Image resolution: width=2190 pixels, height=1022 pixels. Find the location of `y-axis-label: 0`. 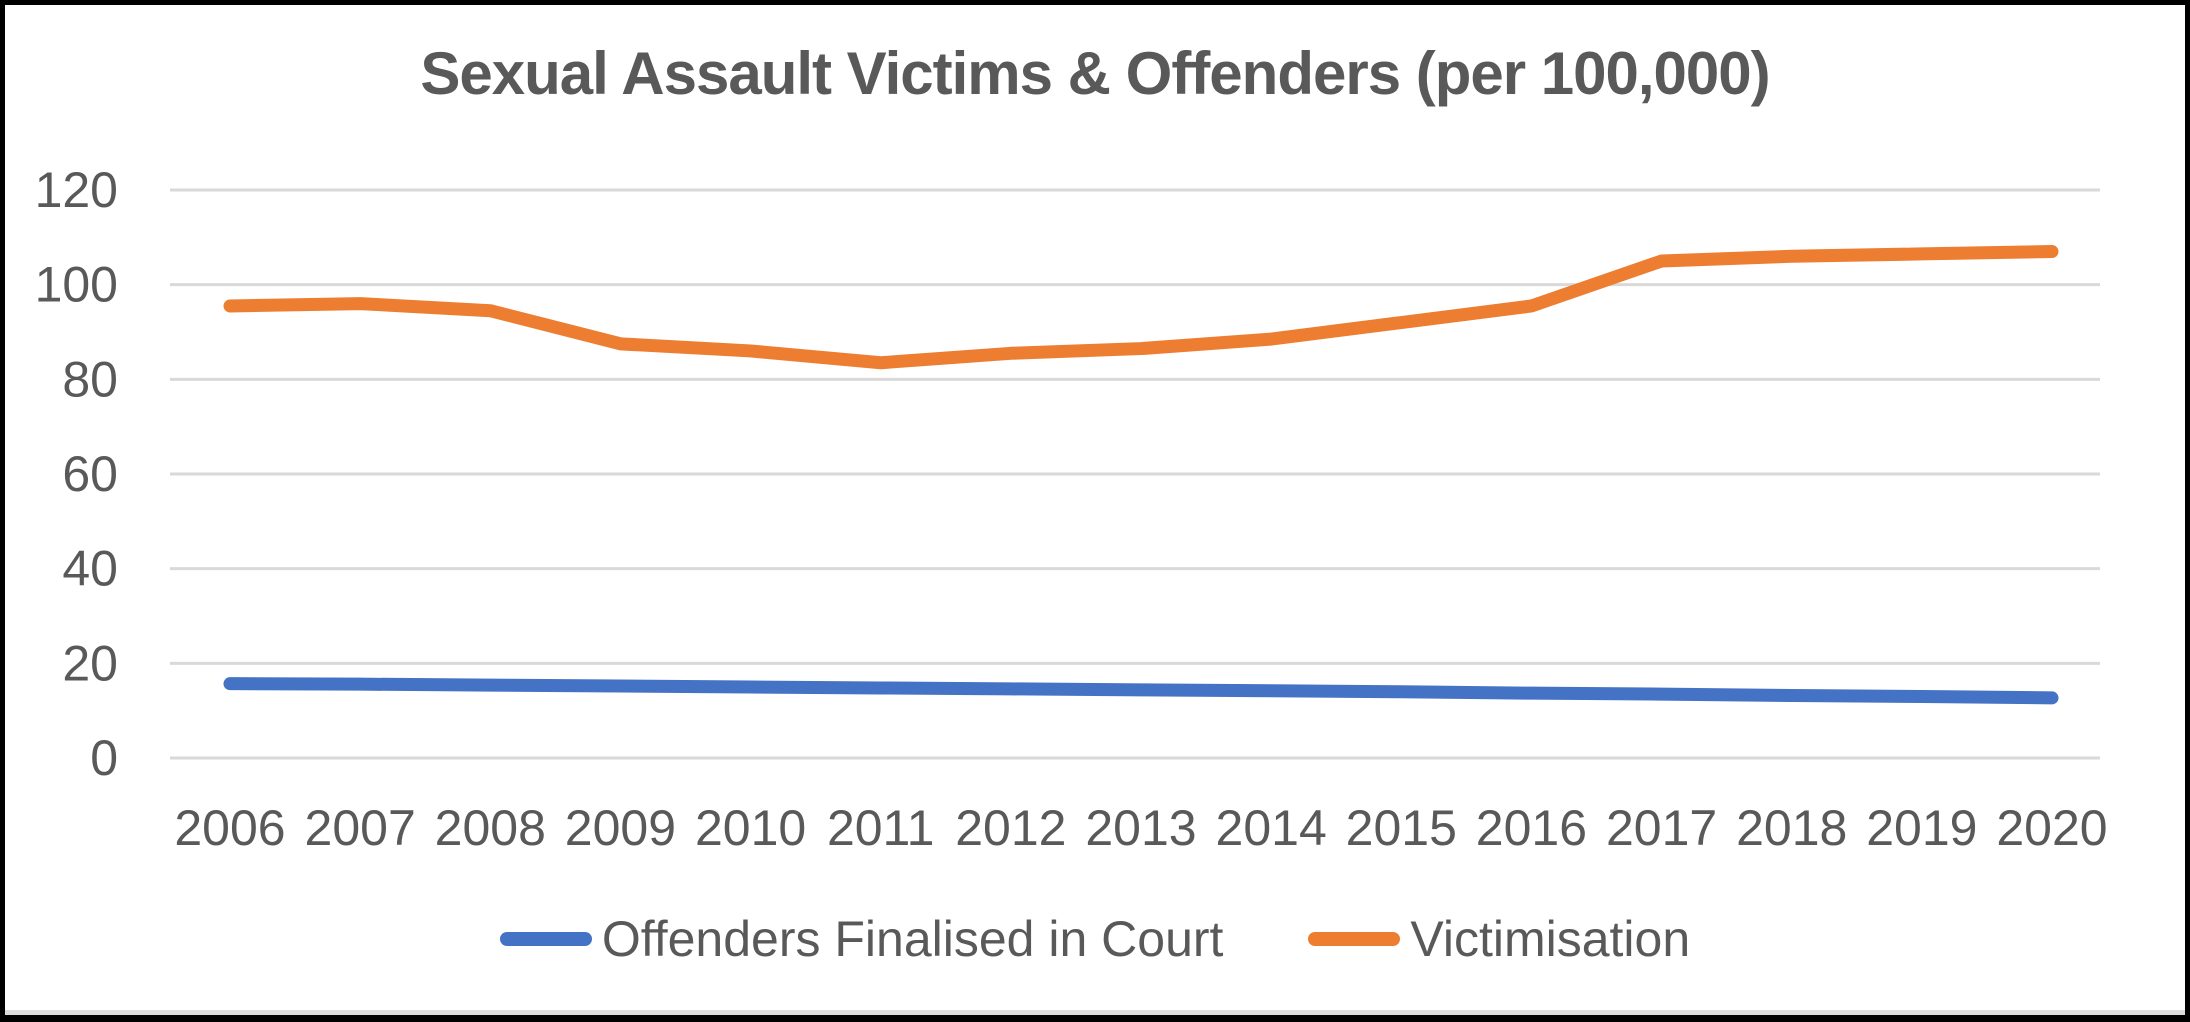

y-axis-label: 0 is located at coordinates (104, 758).